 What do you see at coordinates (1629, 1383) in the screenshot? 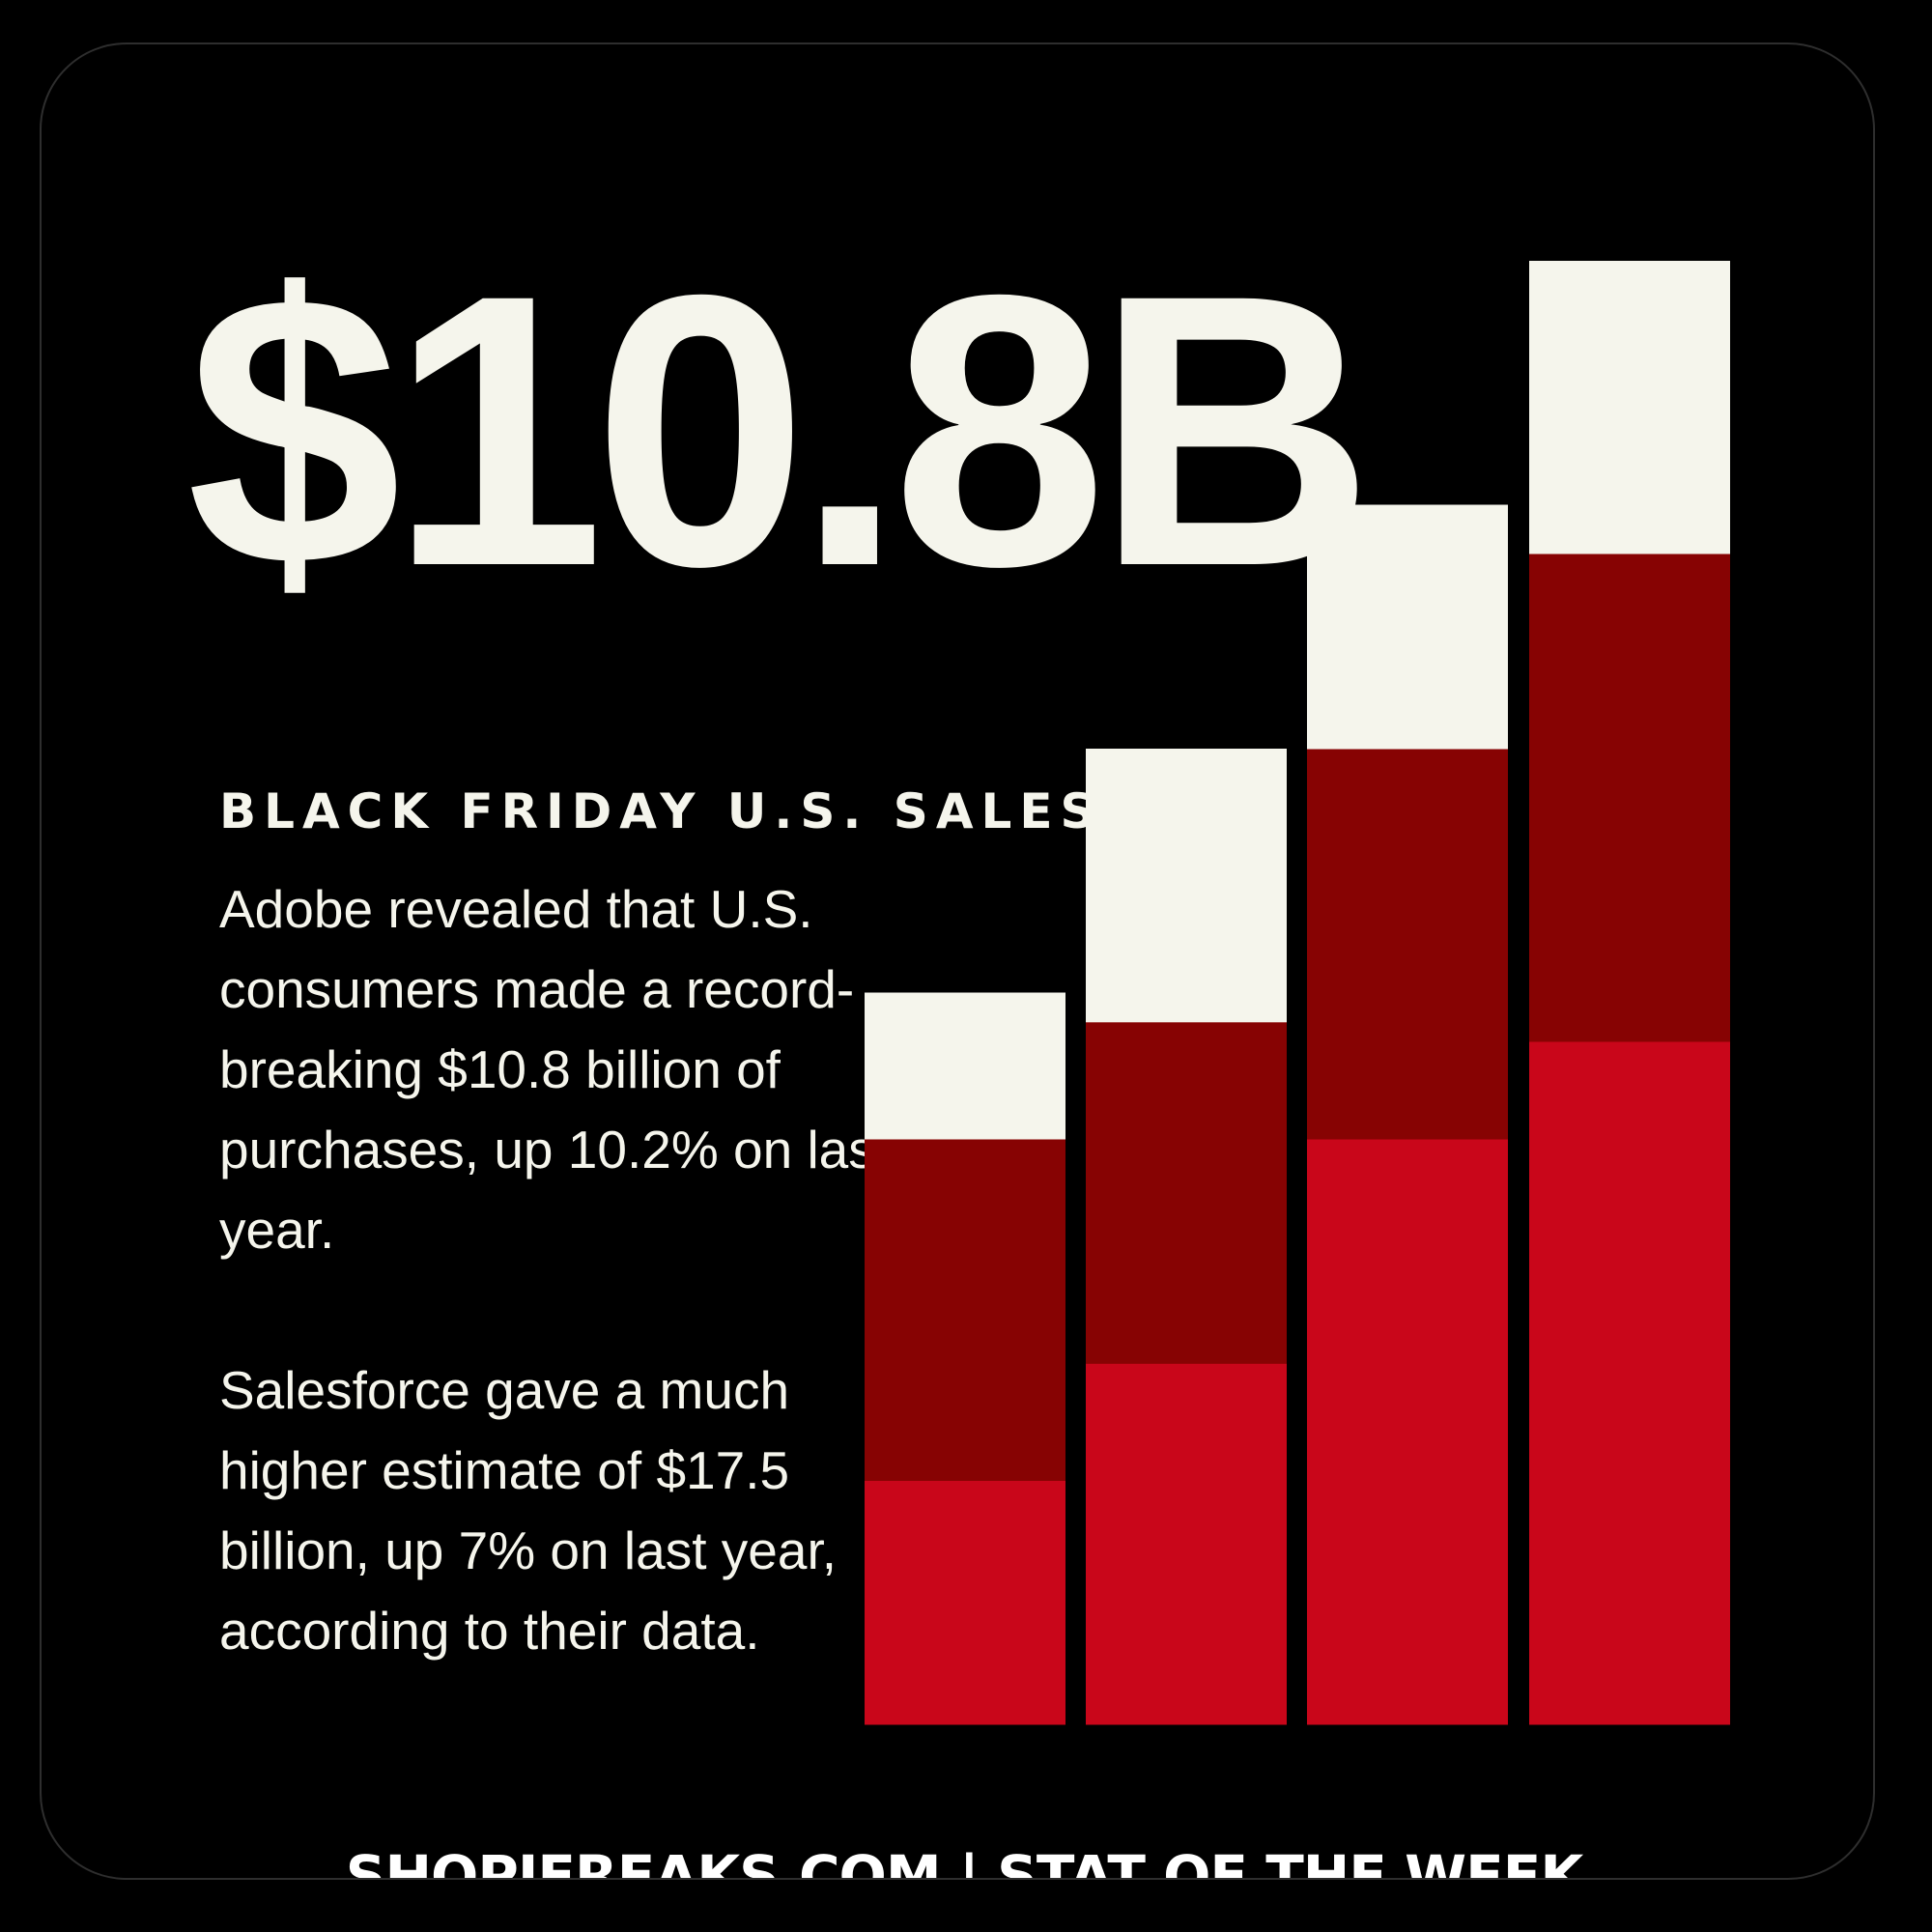
I see `bar-4-bottom-segment` at bounding box center [1629, 1383].